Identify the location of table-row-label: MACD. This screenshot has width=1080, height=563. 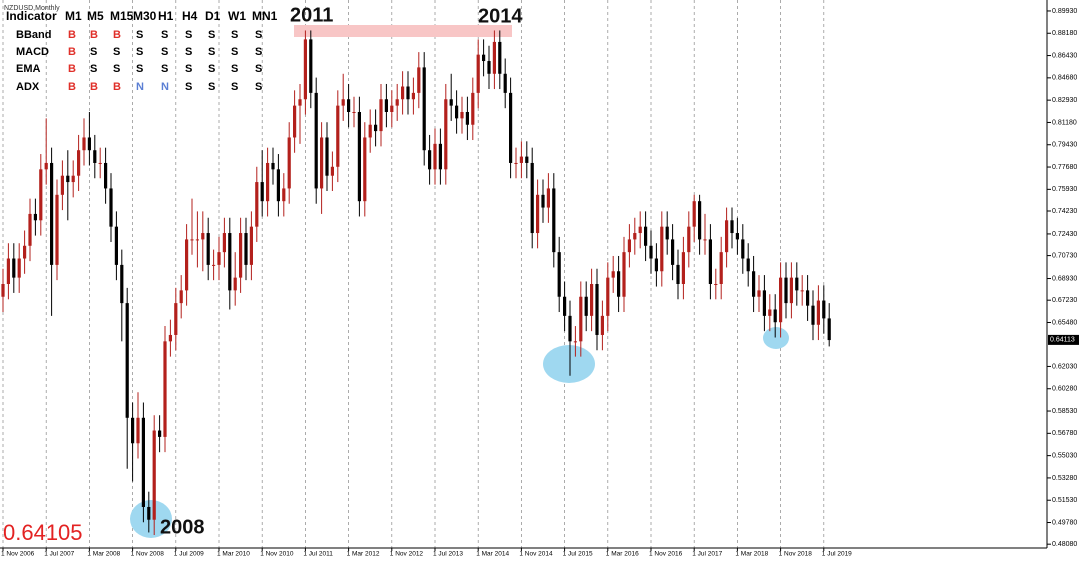
(32, 52).